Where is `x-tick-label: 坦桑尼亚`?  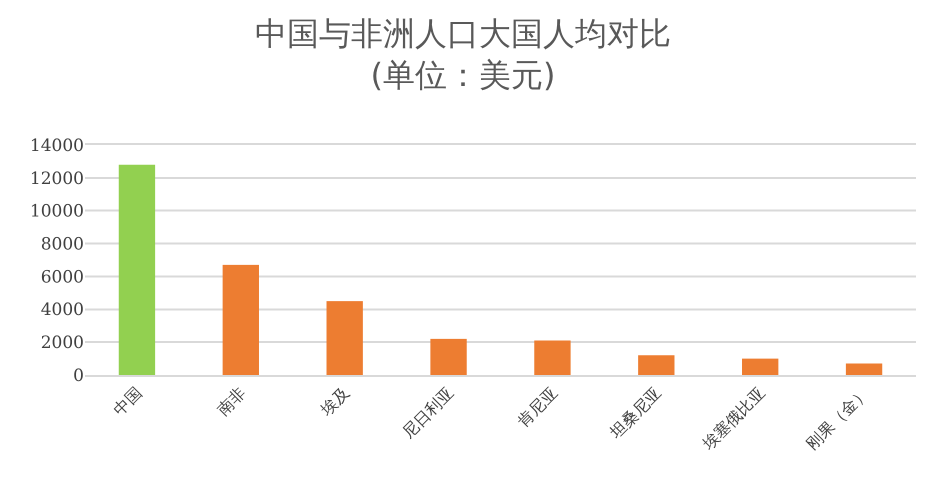 x-tick-label: 坦桑尼亚 is located at coordinates (635, 413).